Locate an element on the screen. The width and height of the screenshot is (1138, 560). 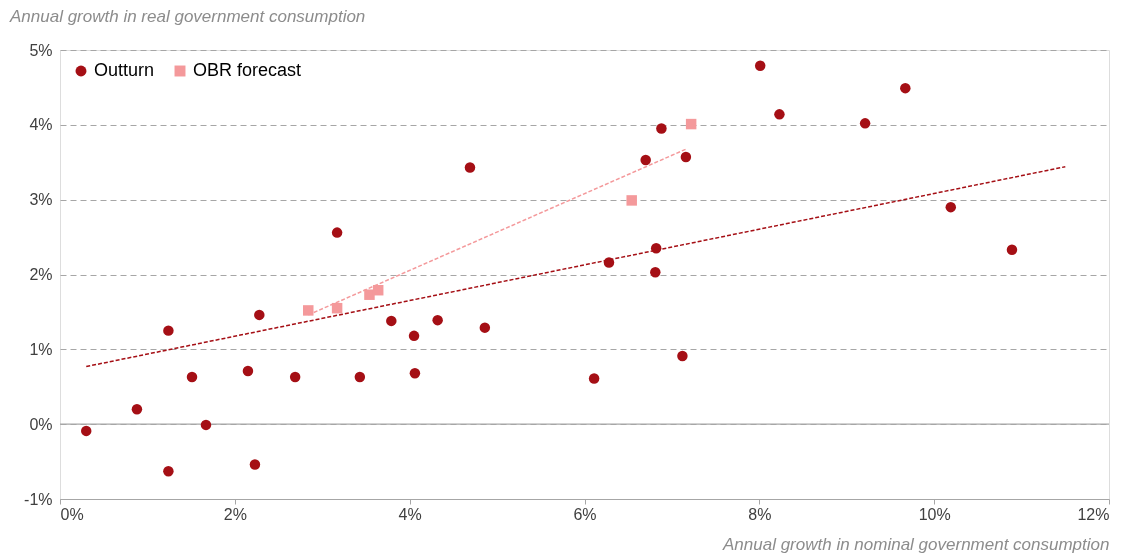
y-tick-label: -1% is located at coordinates (38, 499).